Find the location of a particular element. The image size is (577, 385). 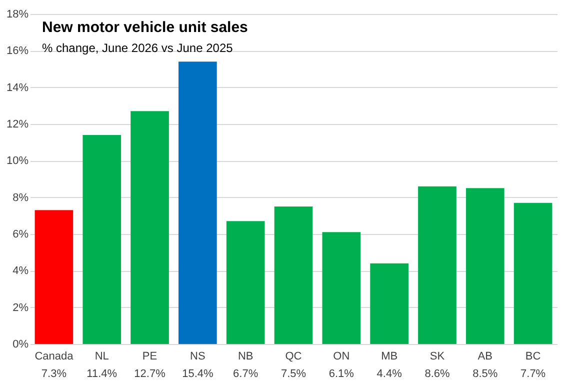

x-tick-label: NS is located at coordinates (198, 356).